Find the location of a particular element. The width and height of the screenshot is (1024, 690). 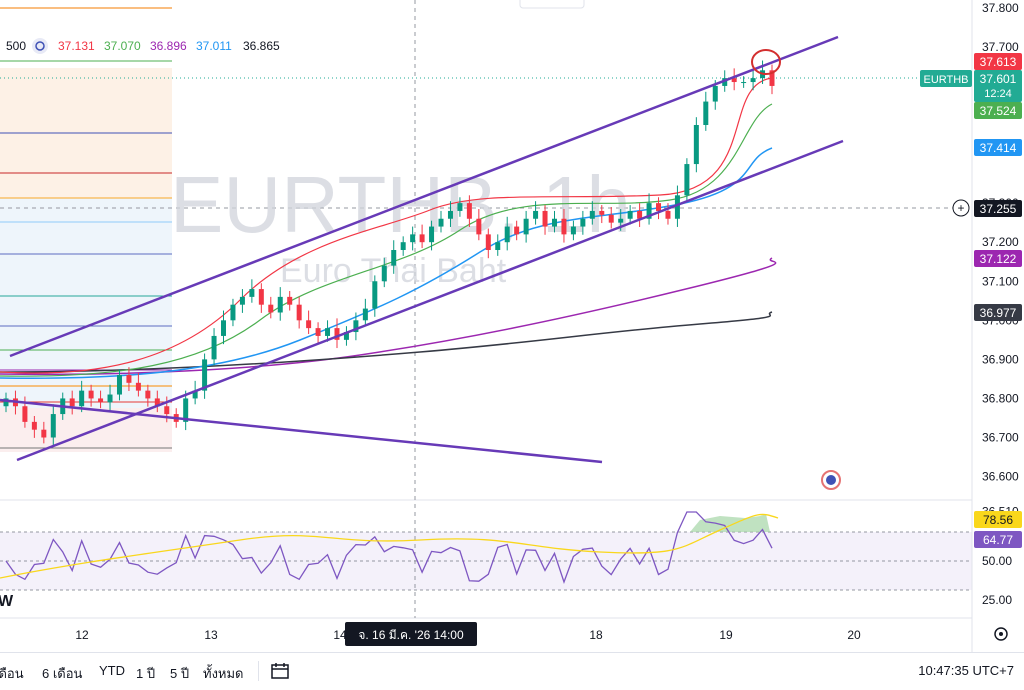

svg-text: 37.414 is located at coordinates (998, 148).